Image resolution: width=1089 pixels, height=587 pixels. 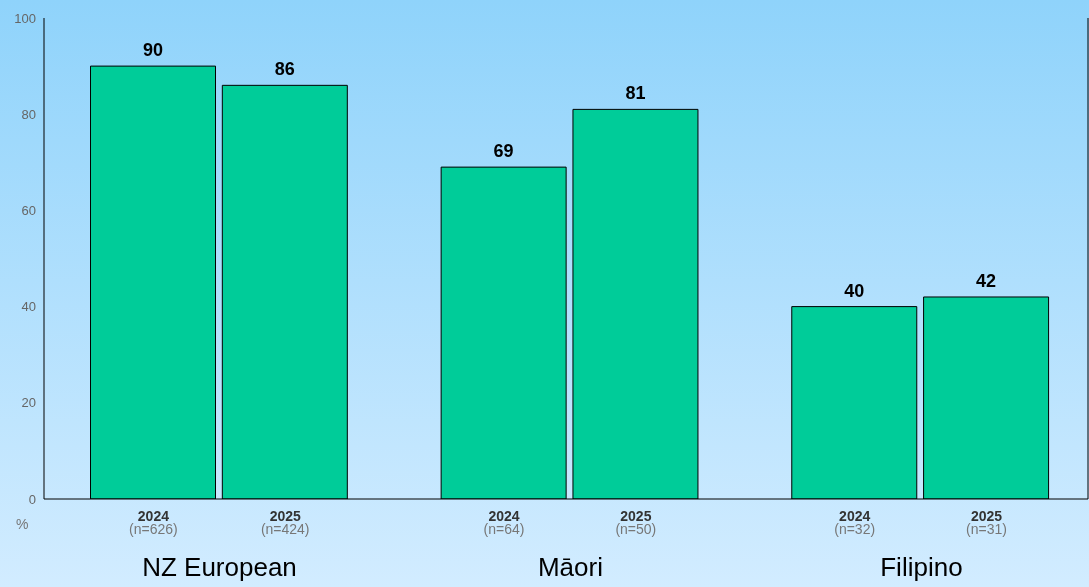 What do you see at coordinates (153, 522) in the screenshot?
I see `x-tick-label: 2024 (n=626)` at bounding box center [153, 522].